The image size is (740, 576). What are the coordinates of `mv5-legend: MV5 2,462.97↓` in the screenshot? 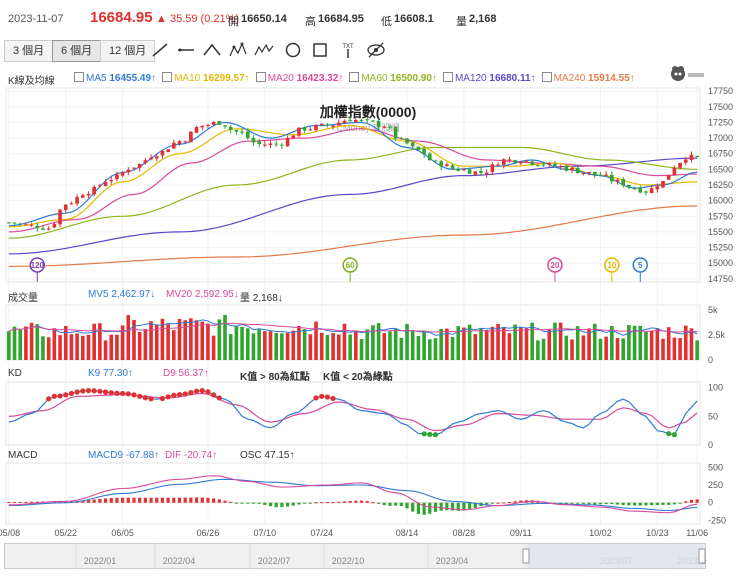 It's located at (122, 294).